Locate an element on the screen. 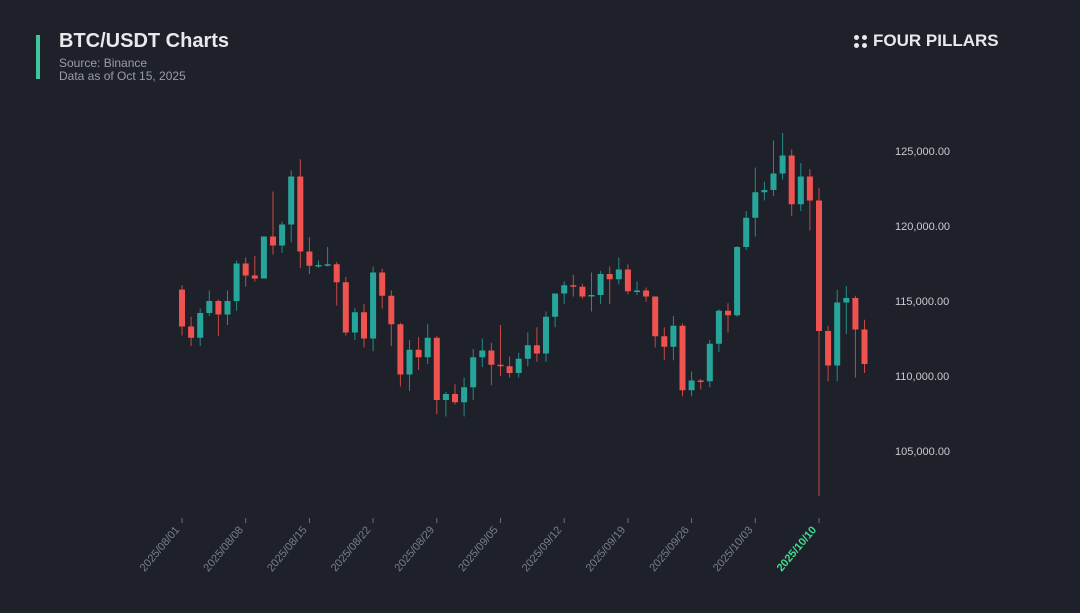 Image resolution: width=1080 pixels, height=613 pixels. x-tick-label: 2025/08/01 is located at coordinates (160, 549).